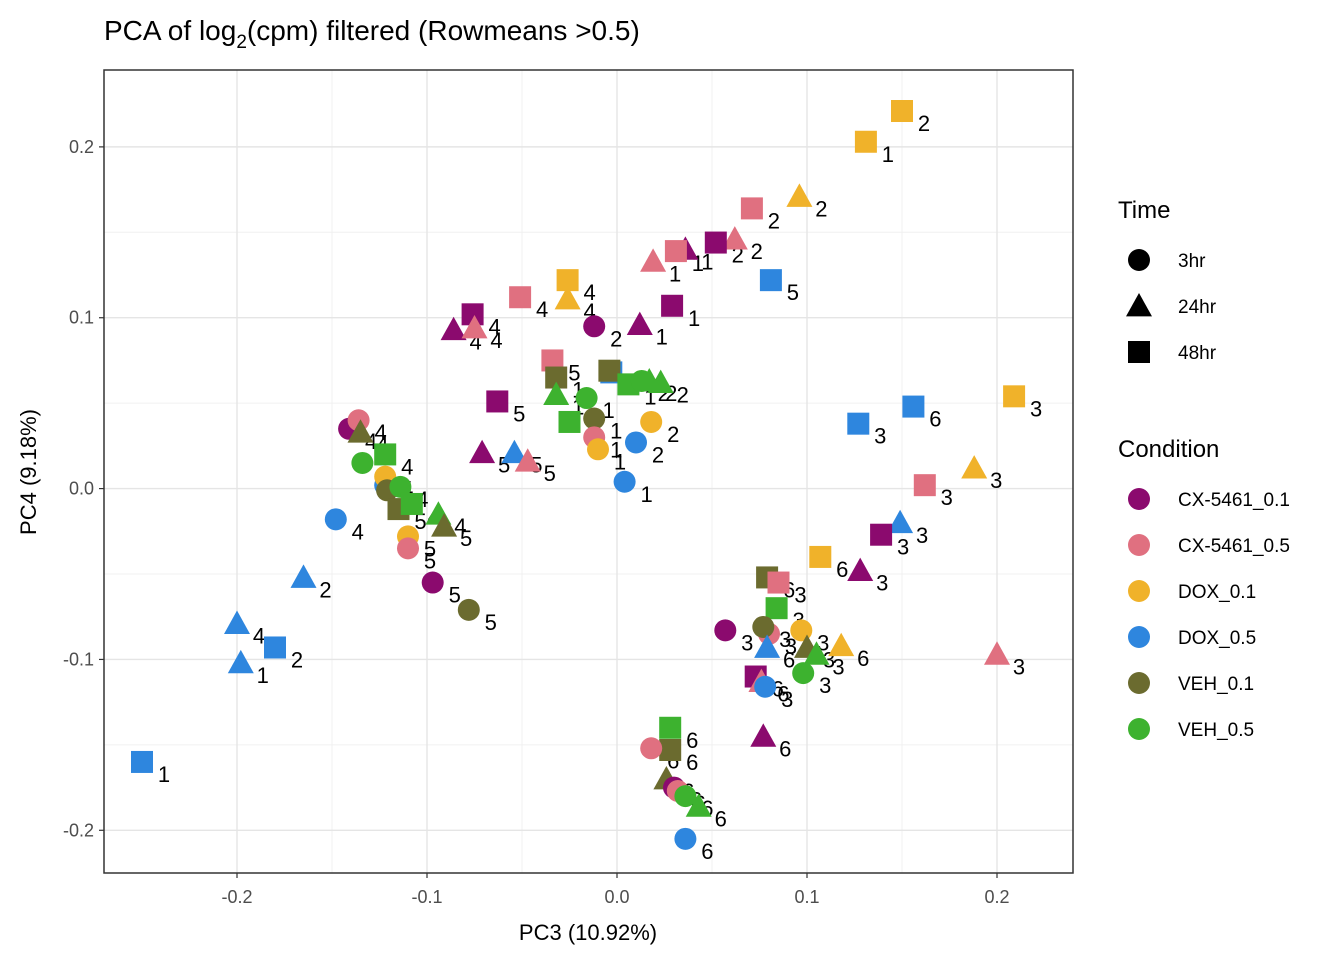 Image resolution: width=1344 pixels, height=960 pixels. I want to click on y-axis-ticks: -0.2 -0.1 0.0 0.1 0.2, so click(83, 488).